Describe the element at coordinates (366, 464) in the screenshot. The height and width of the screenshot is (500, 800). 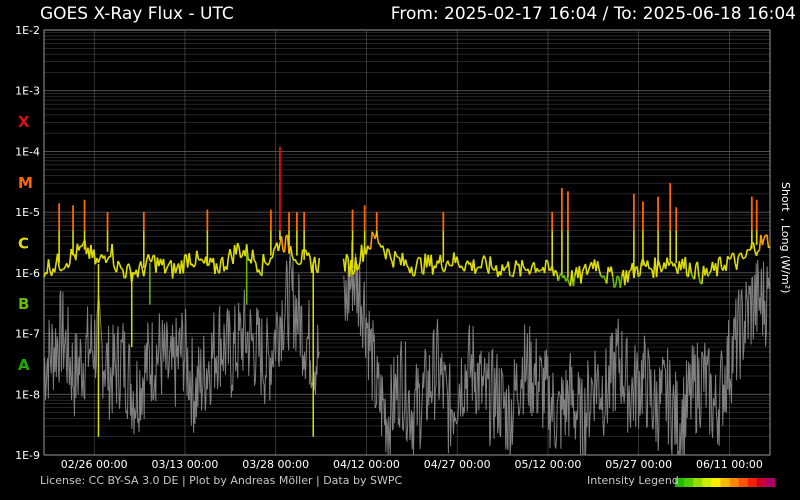
I see `x-tick-label: 04/12 00:00` at that location.